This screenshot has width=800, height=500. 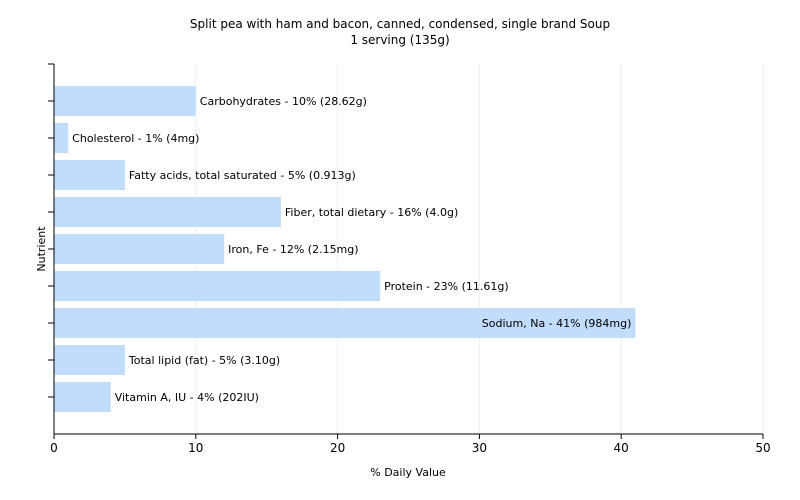 What do you see at coordinates (399, 40) in the screenshot?
I see `chart-subtitle: 1 serving (135g)` at bounding box center [399, 40].